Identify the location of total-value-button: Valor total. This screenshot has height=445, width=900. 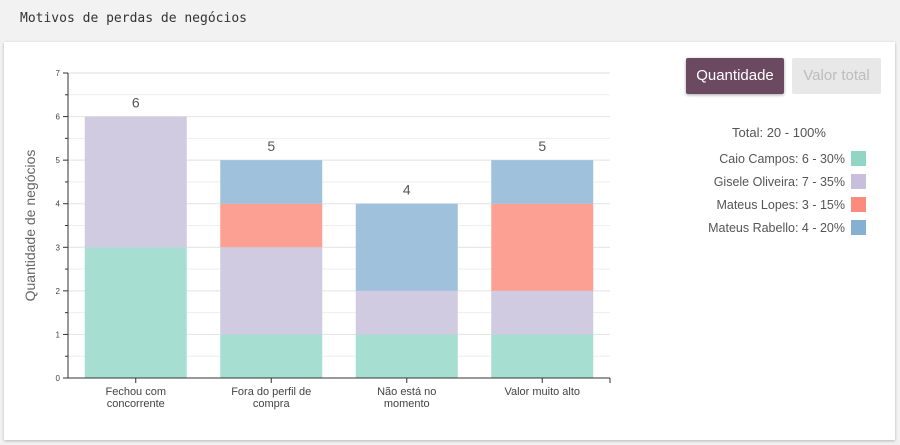
(836, 76).